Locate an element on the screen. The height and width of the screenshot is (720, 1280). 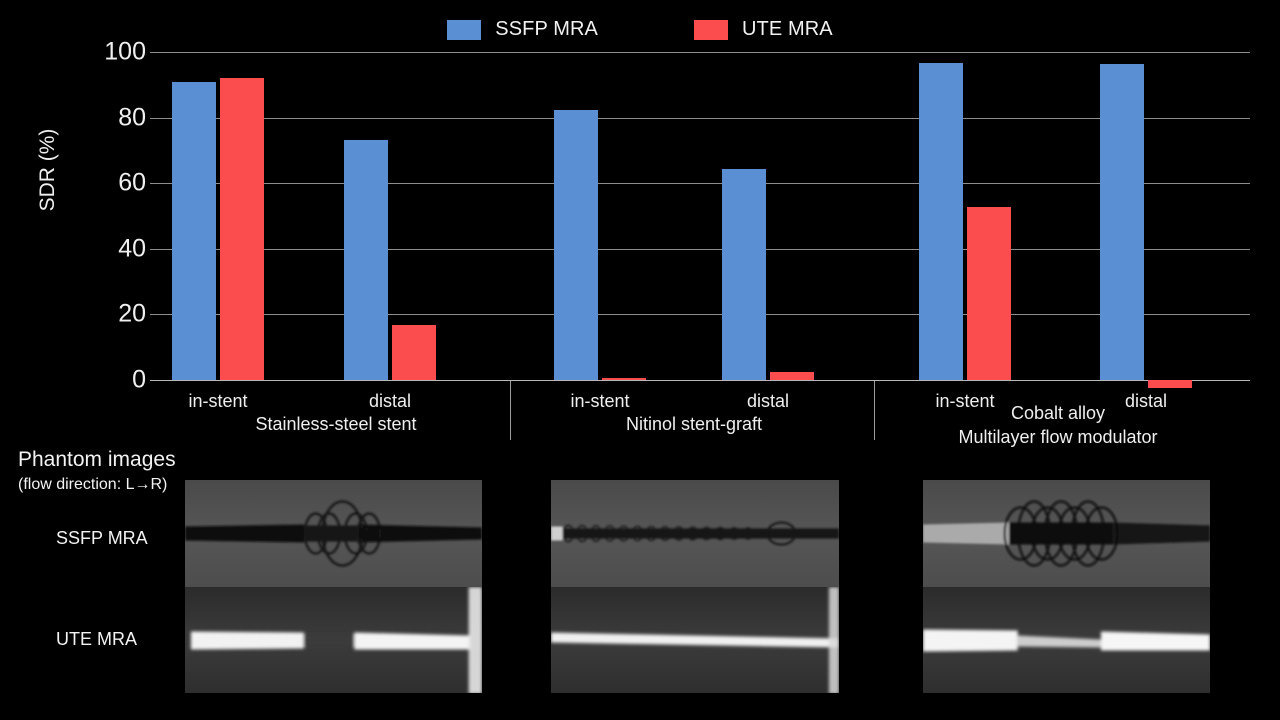
legend-label-ssfp: SSFP MRA is located at coordinates (546, 29).